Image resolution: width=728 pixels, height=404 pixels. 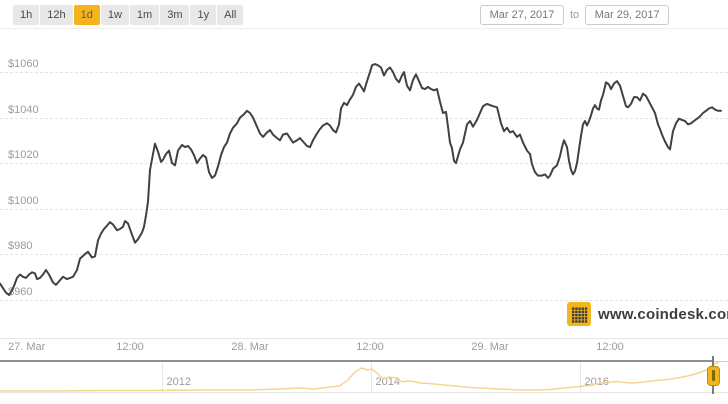 I want to click on range-navigator, so click(x=364, y=378).